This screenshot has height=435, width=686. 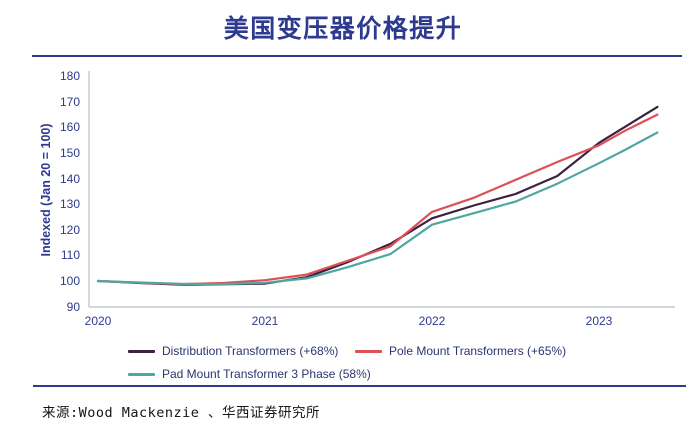 What do you see at coordinates (250, 351) in the screenshot?
I see `legend-label: Distribution Transformers (+68%)` at bounding box center [250, 351].